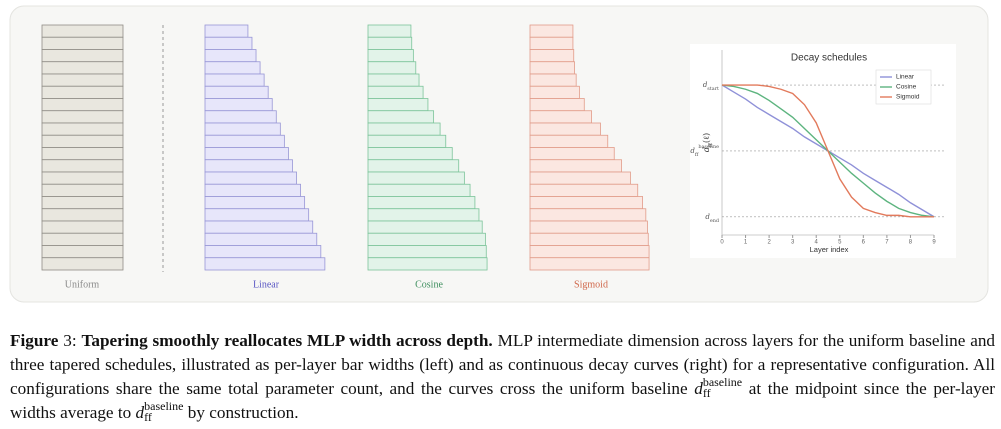  I want to click on panel-label: Uniform, so click(82, 284).